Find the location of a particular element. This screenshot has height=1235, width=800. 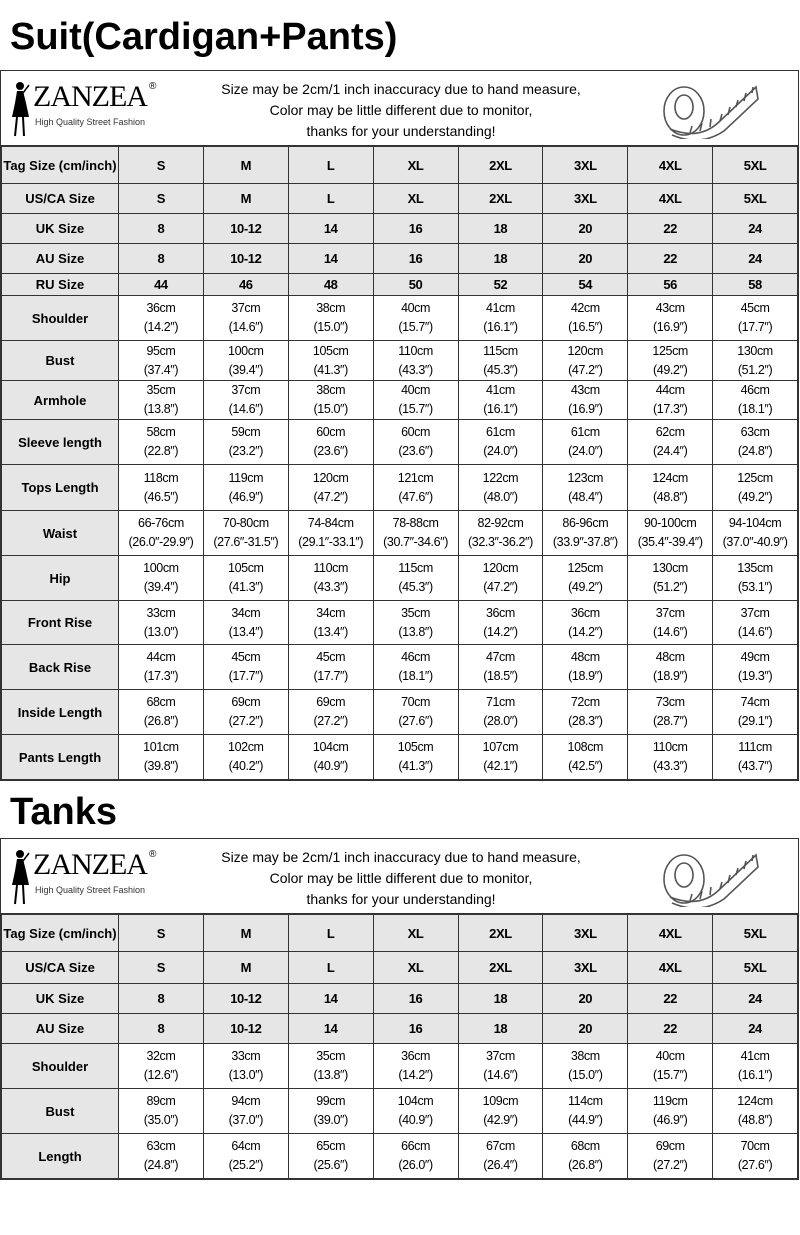

cm-value: 44cm is located at coordinates (670, 390).